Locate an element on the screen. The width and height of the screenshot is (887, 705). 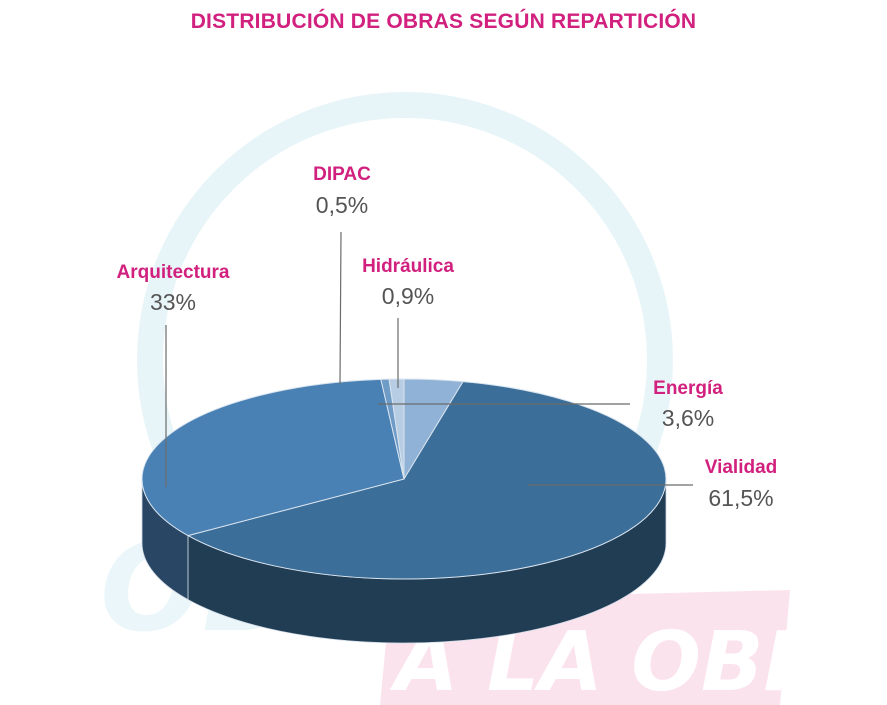
label-value-dipac: 0,5% is located at coordinates (342, 205).